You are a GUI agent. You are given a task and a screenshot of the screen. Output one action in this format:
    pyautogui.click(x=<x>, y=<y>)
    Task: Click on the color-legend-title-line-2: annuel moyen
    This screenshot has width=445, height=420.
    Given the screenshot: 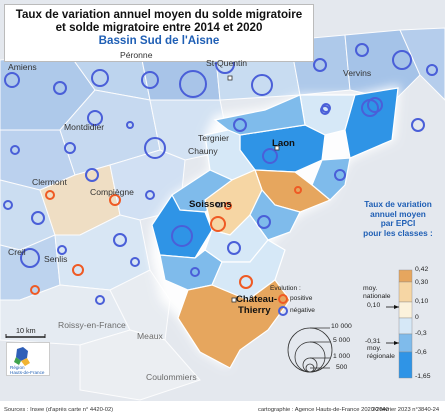 What is the action you would take?
    pyautogui.click(x=398, y=213)
    